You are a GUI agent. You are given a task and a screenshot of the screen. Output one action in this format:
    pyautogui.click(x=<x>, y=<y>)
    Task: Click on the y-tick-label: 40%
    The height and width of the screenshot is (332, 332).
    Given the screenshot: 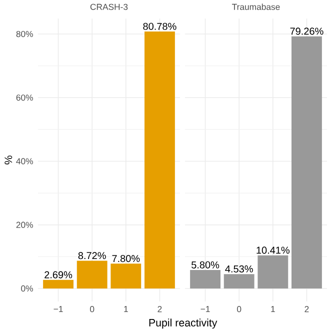 What is the action you would take?
    pyautogui.click(x=24, y=161)
    